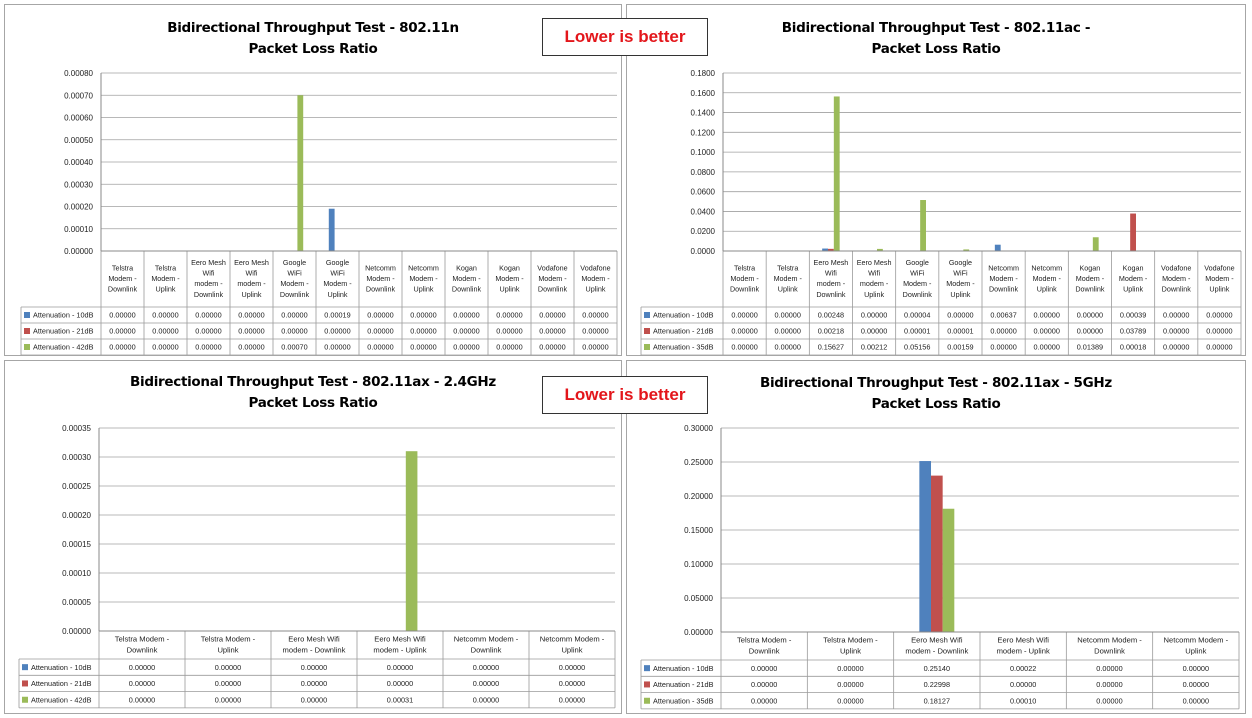 This screenshot has width=1252, height=718. I want to click on x-category-label: modem - Uplink, so click(399, 650).